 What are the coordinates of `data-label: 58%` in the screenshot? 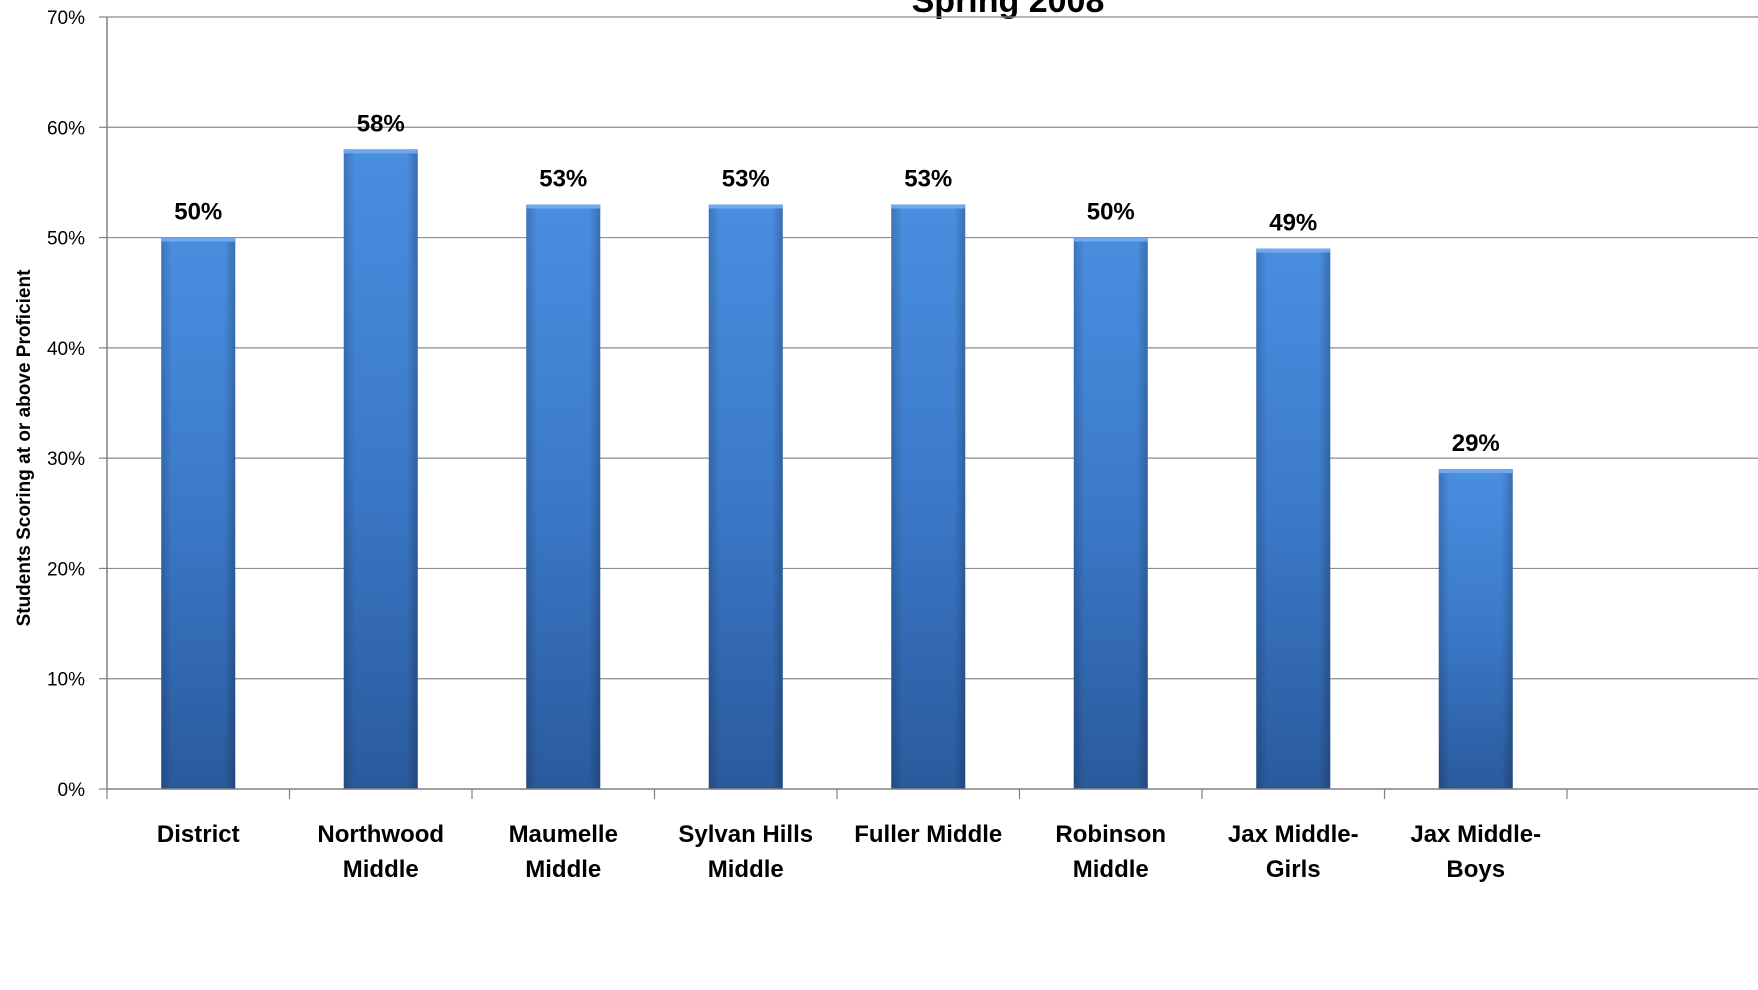 It's located at (381, 123).